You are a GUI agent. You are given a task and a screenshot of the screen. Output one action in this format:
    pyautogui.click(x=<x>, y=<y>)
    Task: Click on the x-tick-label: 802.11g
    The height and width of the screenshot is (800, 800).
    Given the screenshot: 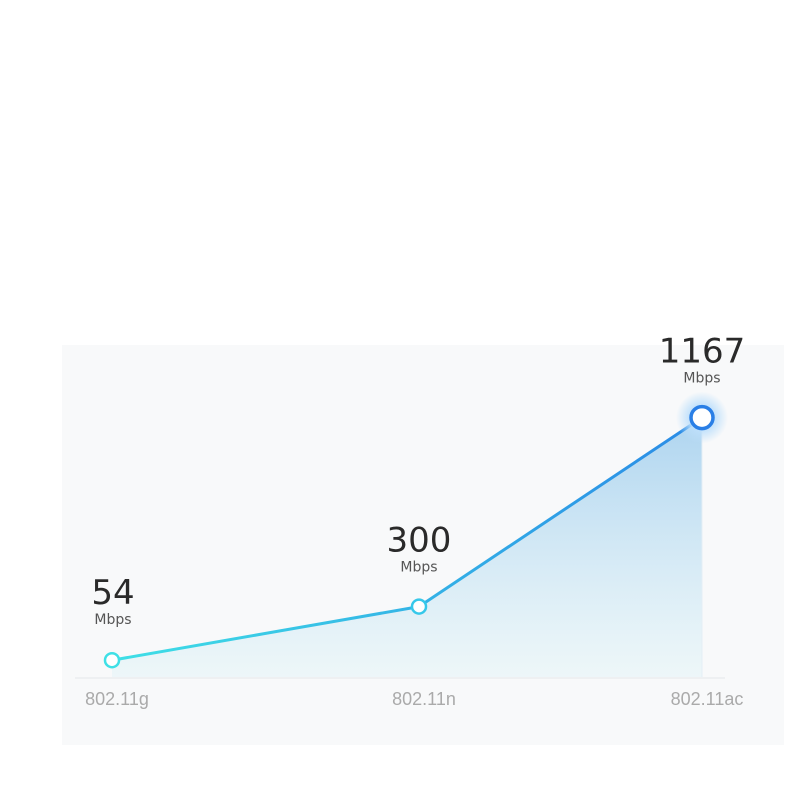 What is the action you would take?
    pyautogui.click(x=117, y=699)
    